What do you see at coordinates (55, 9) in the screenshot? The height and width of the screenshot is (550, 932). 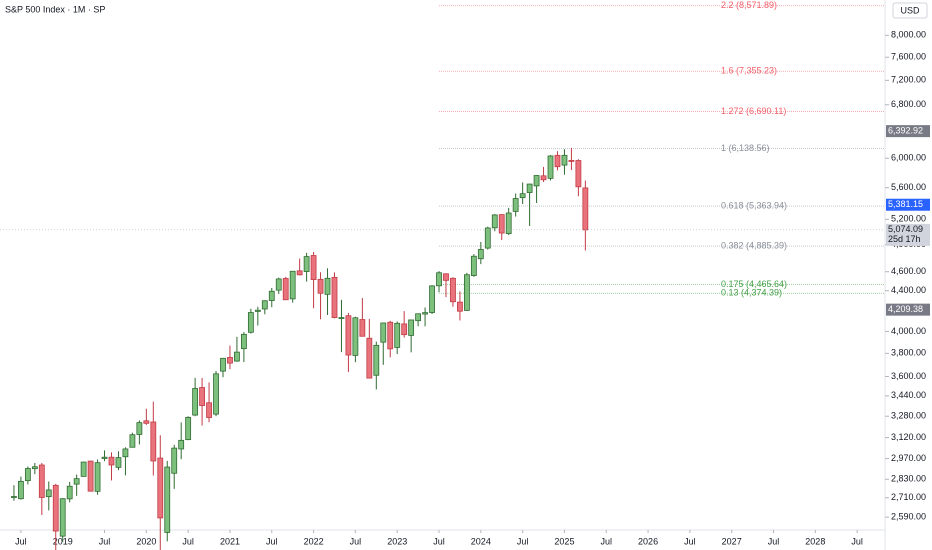 I see `chart-title: S&P 500 Index · 1M · SP` at bounding box center [55, 9].